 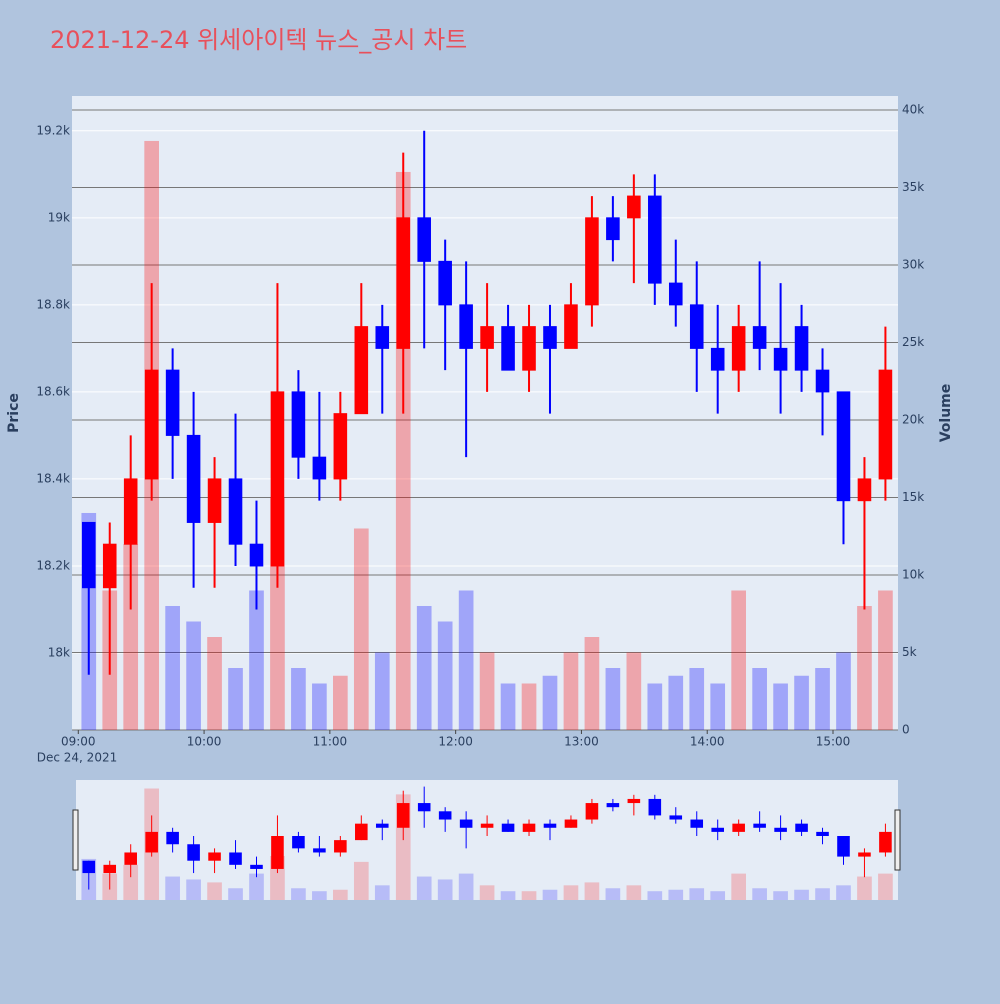 What do you see at coordinates (14, 413) in the screenshot?
I see `y-axis-title: Price` at bounding box center [14, 413].